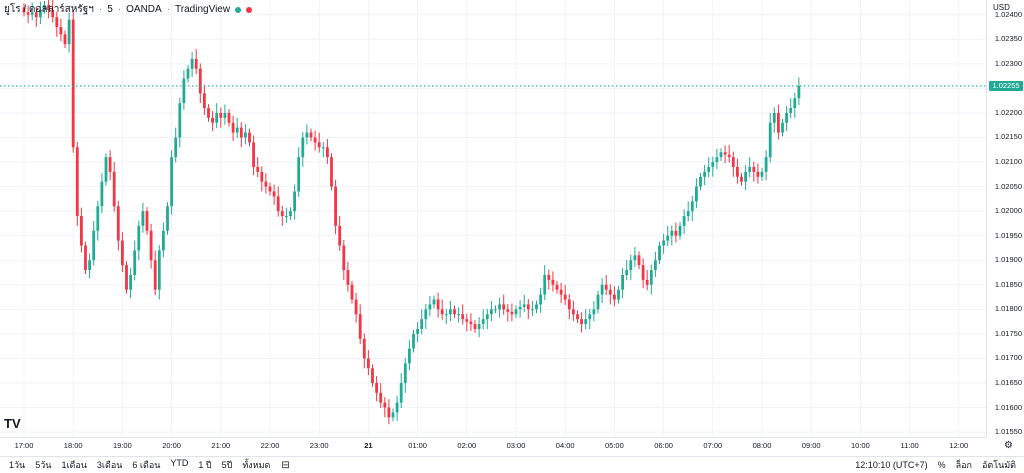 Image resolution: width=1024 pixels, height=473 pixels. Describe the element at coordinates (49, 9) in the screenshot. I see `symbol-name: ยูโร / ดอลลาร์สหรัฐฯ` at that location.